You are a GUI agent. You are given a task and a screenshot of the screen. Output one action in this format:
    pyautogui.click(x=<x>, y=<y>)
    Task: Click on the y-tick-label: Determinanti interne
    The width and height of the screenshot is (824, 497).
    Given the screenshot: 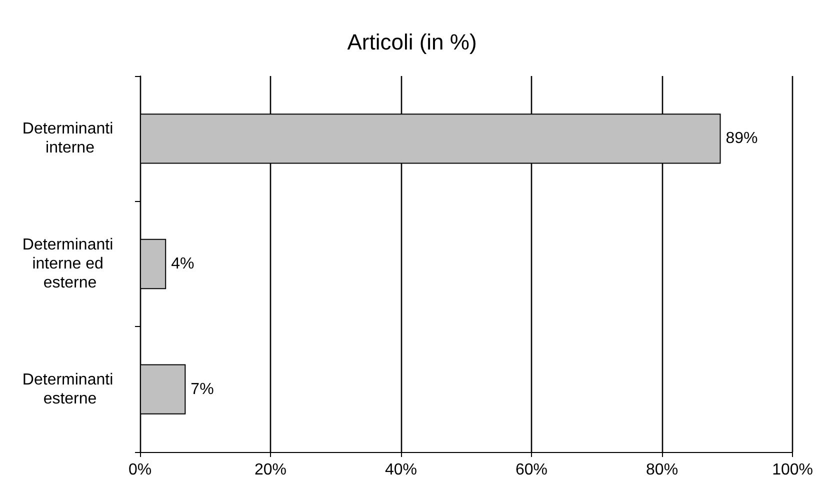 What is the action you would take?
    pyautogui.click(x=70, y=138)
    